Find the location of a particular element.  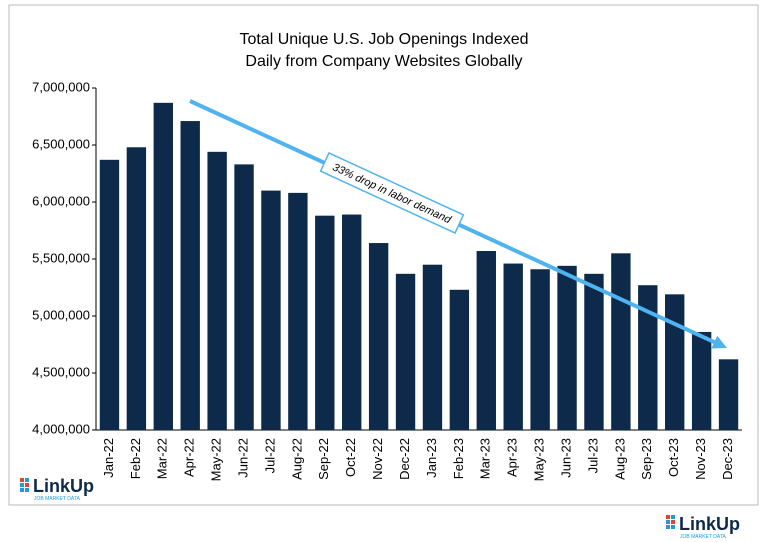

x-tick-label: Nov-22 is located at coordinates (377, 459).